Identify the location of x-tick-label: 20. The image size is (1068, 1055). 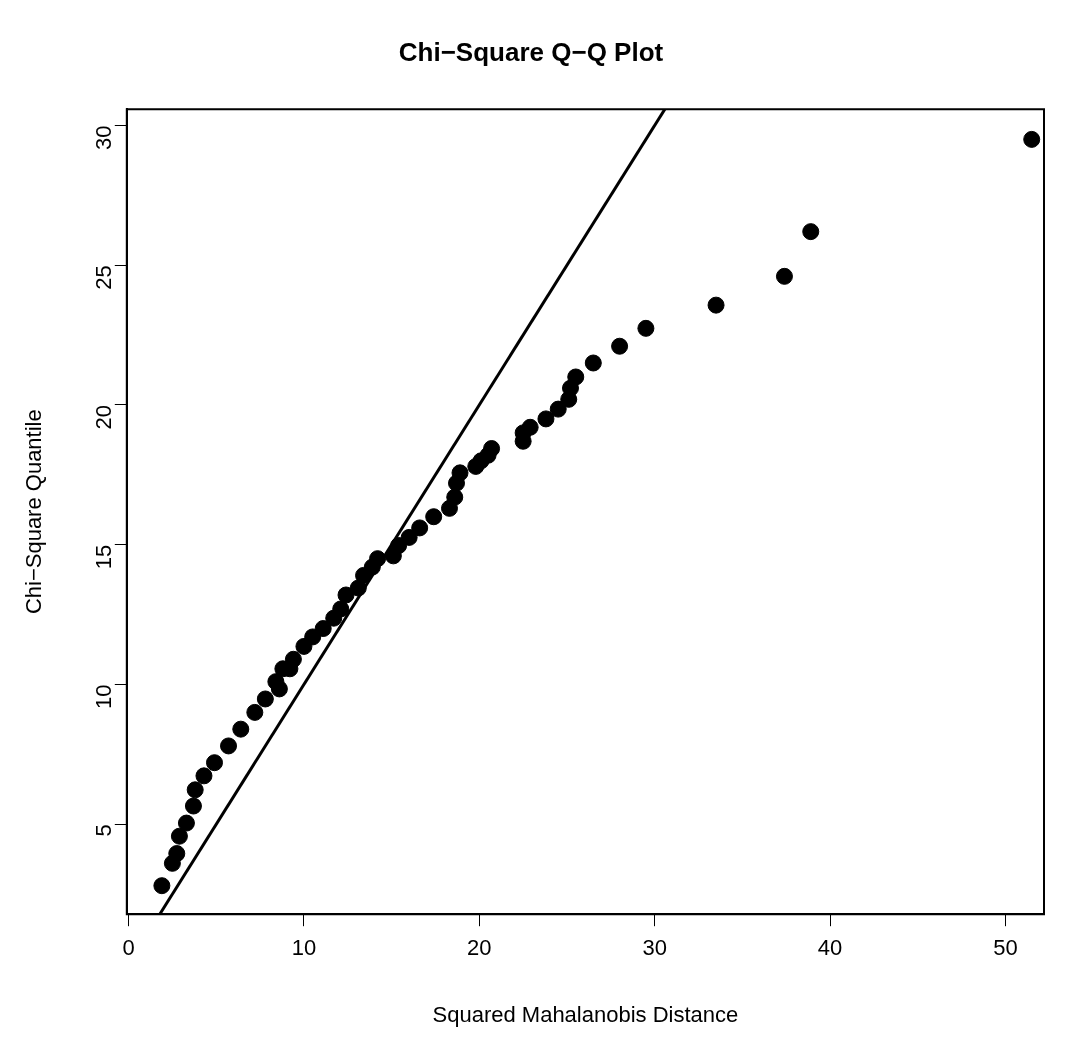
(479, 948).